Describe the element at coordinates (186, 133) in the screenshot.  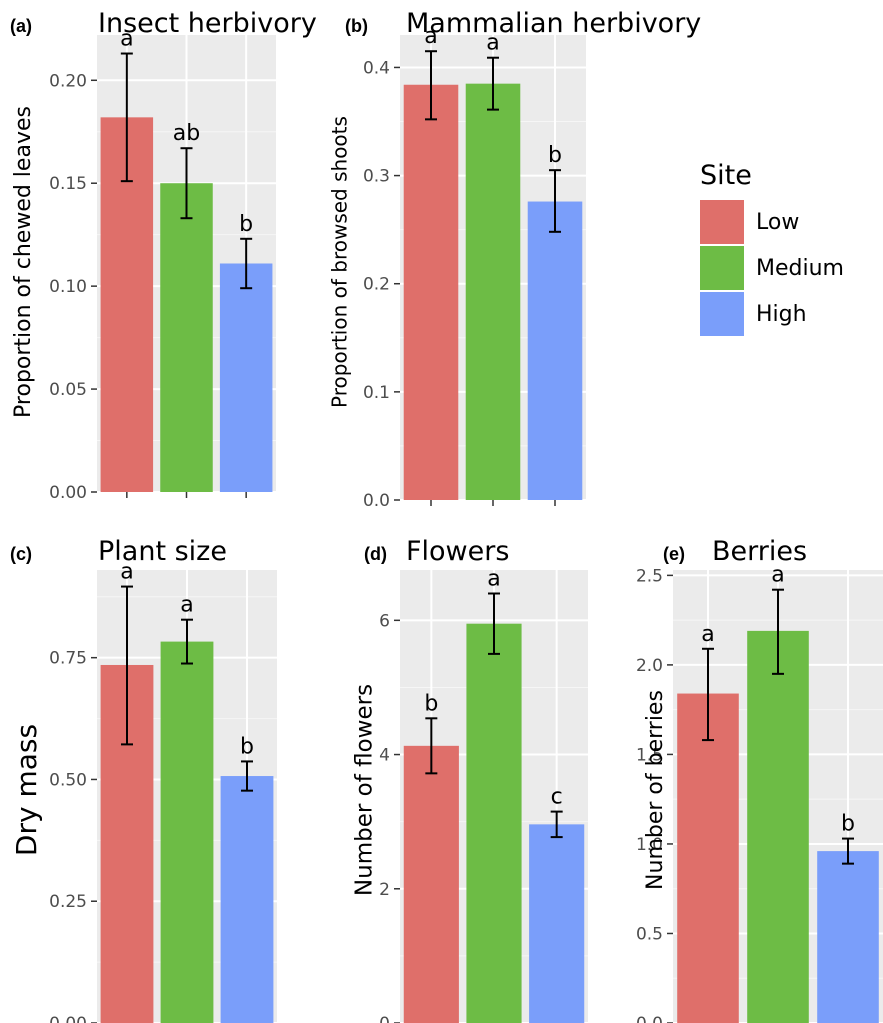
I see `significance-letter: ab` at that location.